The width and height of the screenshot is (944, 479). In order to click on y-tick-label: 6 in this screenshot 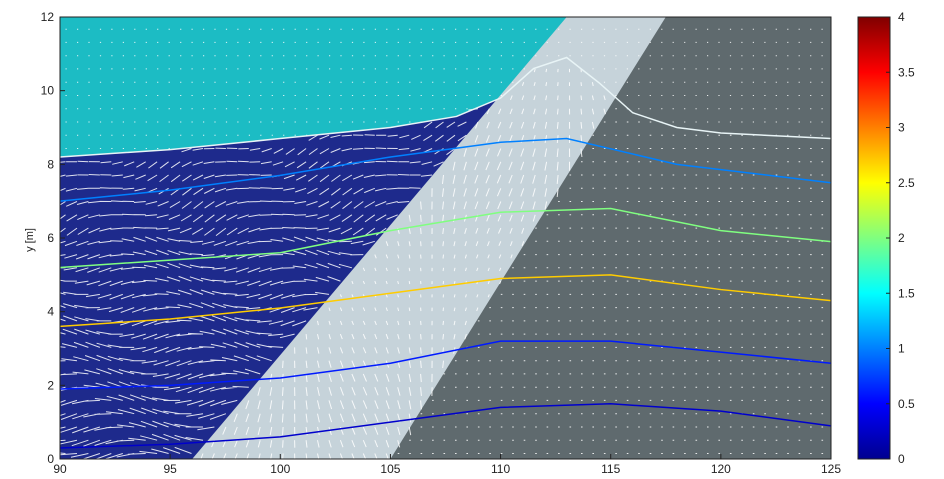, I will do `click(50, 238)`.